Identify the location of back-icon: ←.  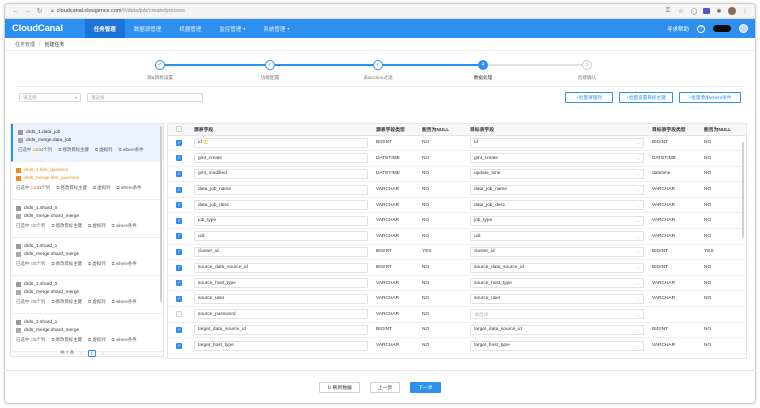
(15, 11).